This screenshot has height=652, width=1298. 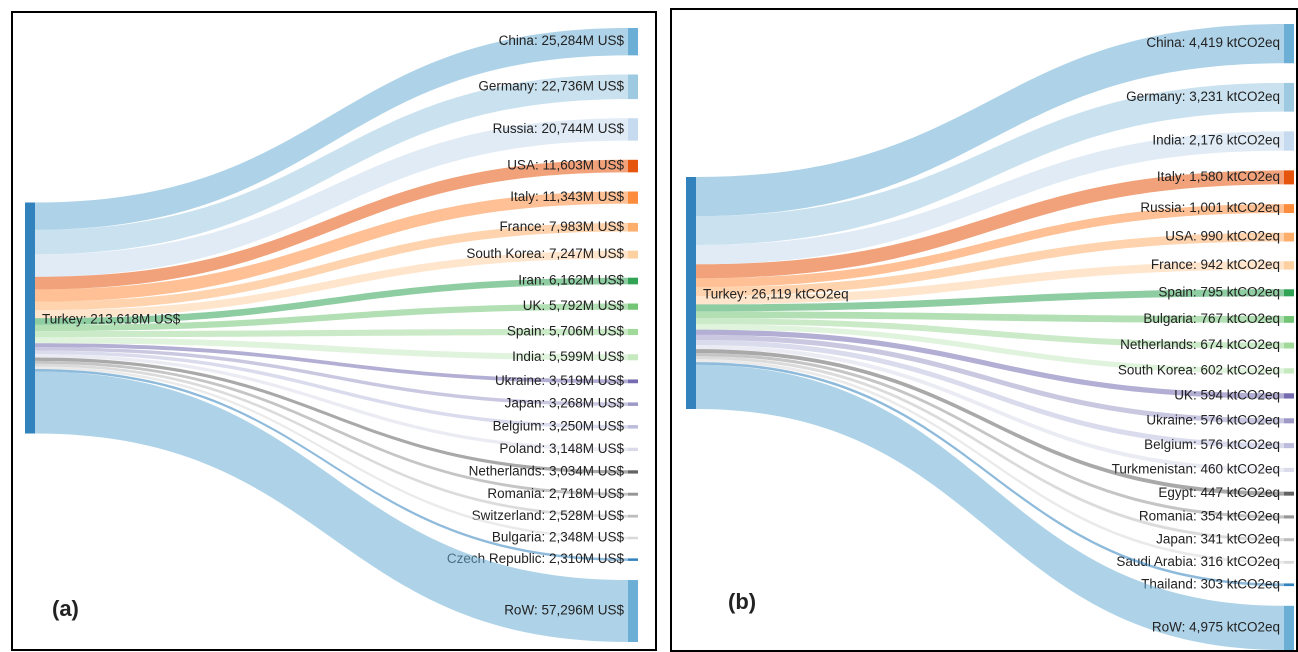 I want to click on target-label: Thailand: 303 ktCO2eq, so click(x=1210, y=583).